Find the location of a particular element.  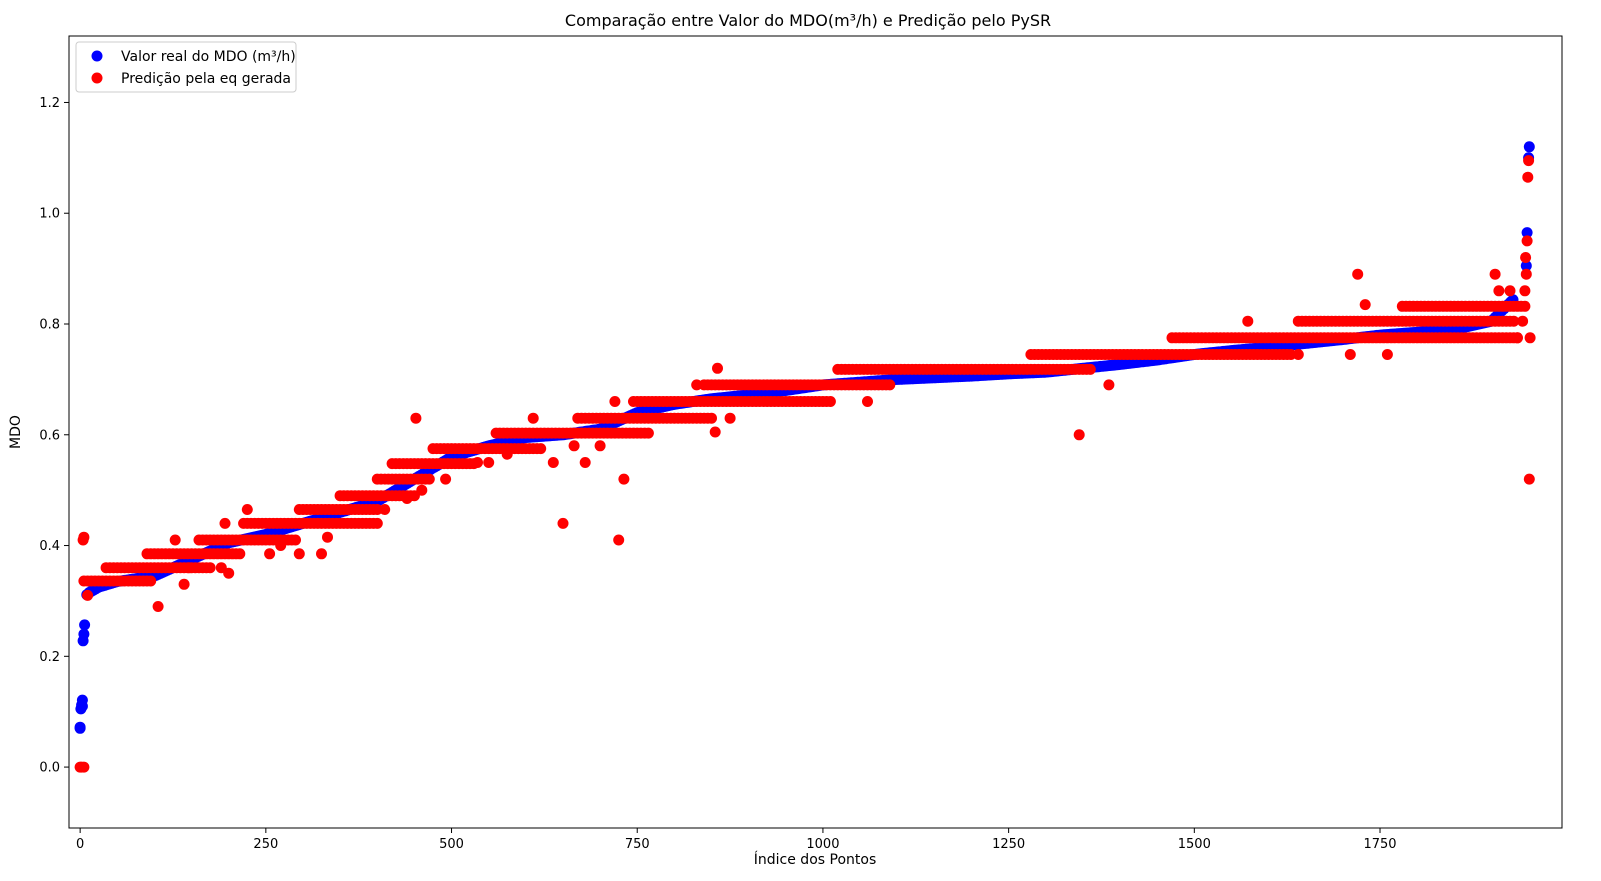

x-tick-label: 500 is located at coordinates (451, 844).